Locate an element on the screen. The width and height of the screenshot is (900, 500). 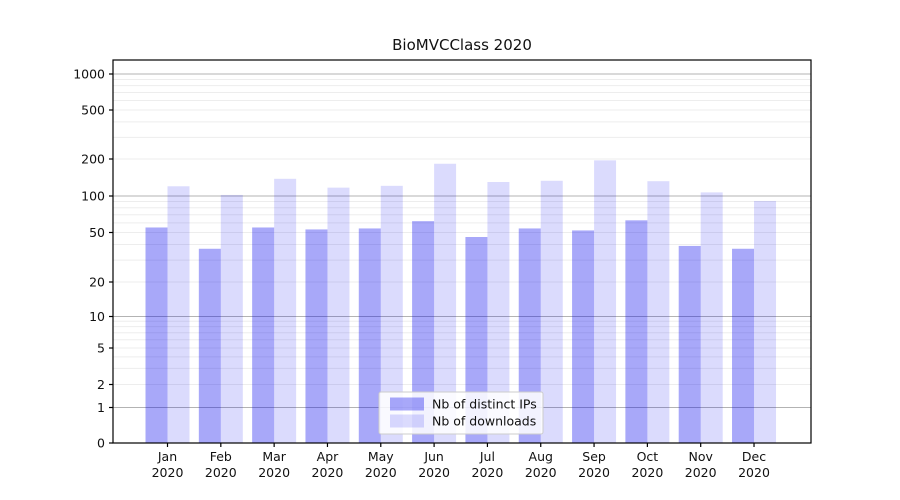
bar-distinct-ips-apr is located at coordinates (316, 336).